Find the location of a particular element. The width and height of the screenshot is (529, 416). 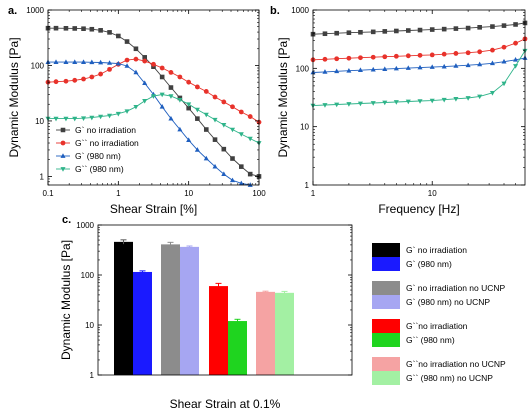

x-axis-title: Shear Strain [%] is located at coordinates (153, 209).